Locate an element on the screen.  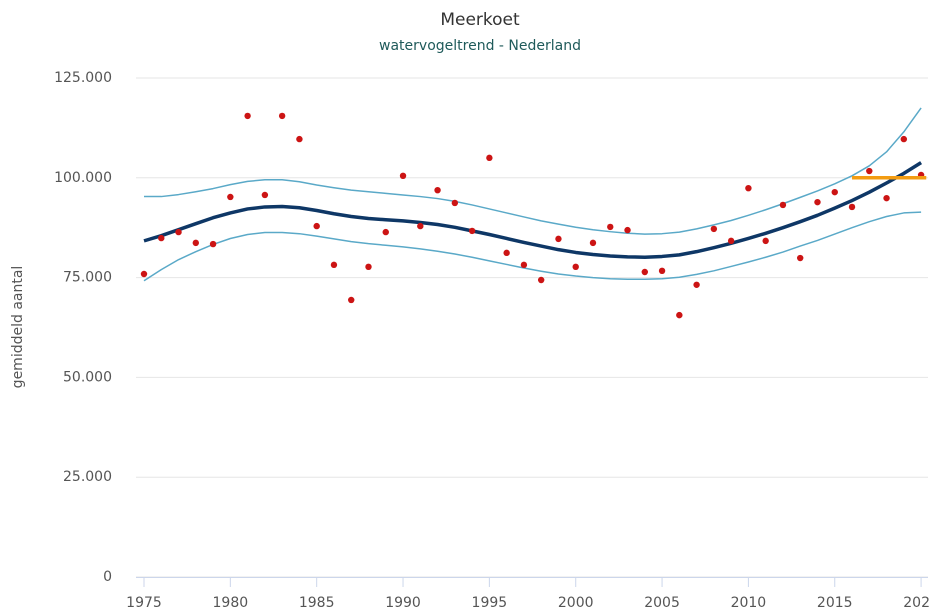
chart-title: Meerkoet is located at coordinates (480, 20).